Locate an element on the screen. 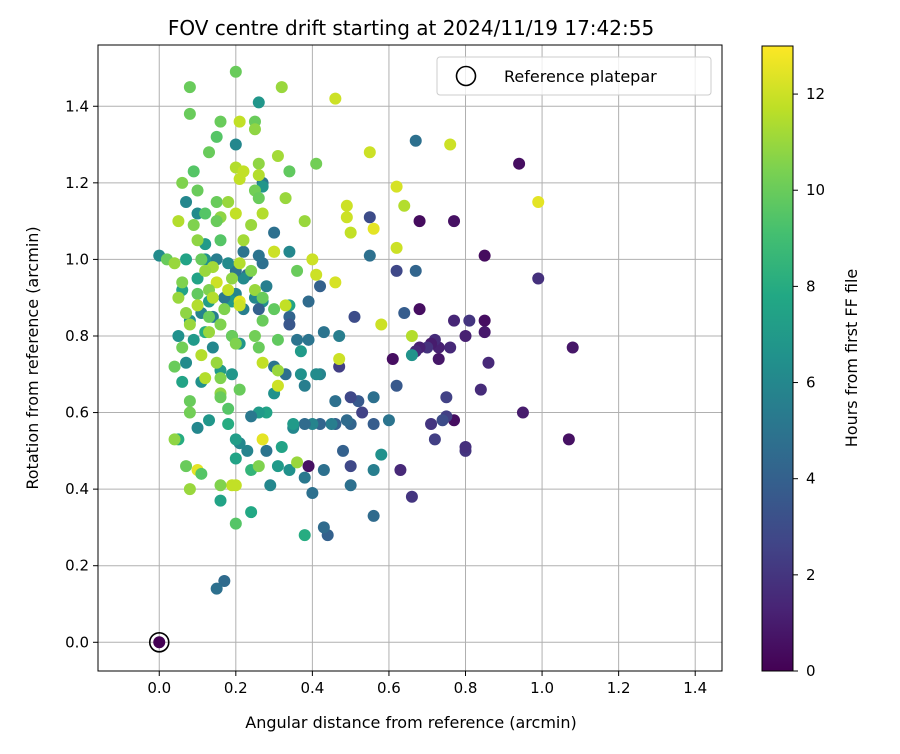 This screenshot has height=754, width=900. colorbar-gradient is located at coordinates (777, 358).